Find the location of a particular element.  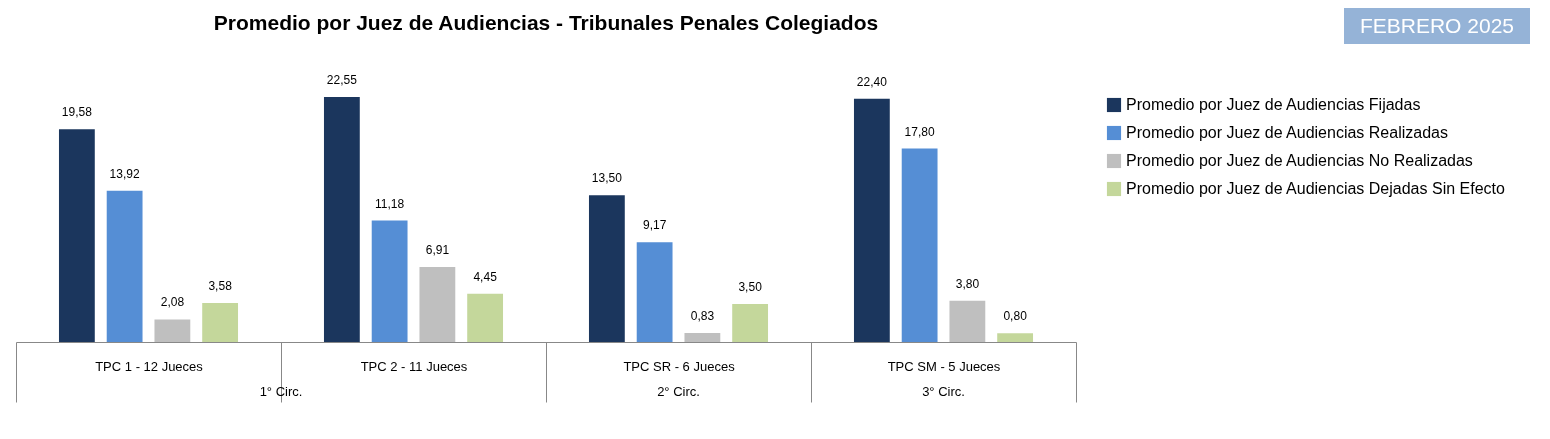

text: 1° Circ. is located at coordinates (281, 391).